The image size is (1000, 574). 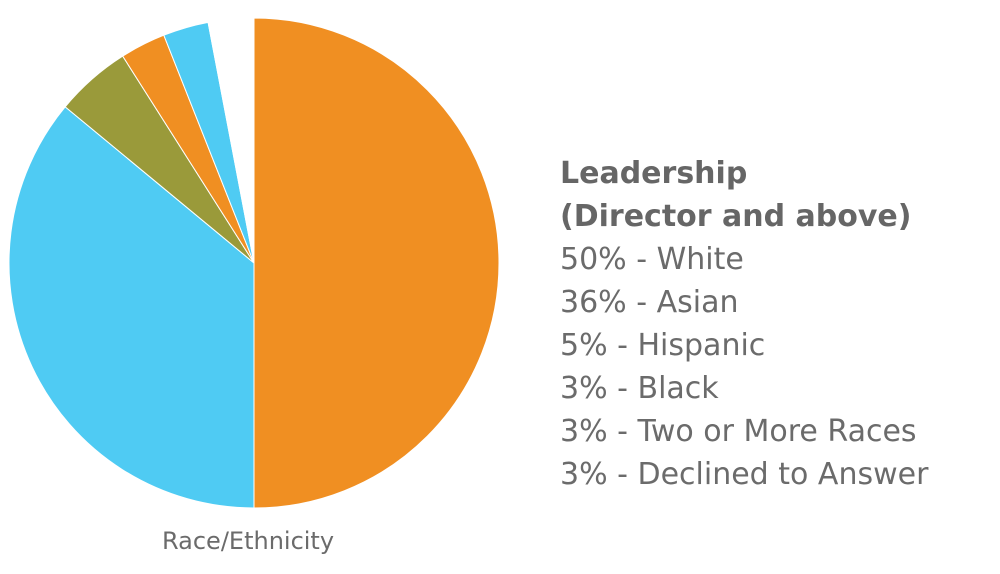 I want to click on legend-title-line-2: (Director and above), so click(x=736, y=216).